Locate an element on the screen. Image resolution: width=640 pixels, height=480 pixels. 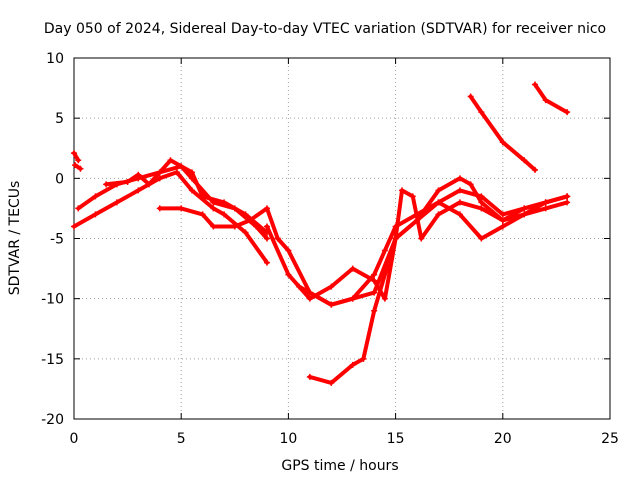
y-tick-label: -5 is located at coordinates (57, 240).